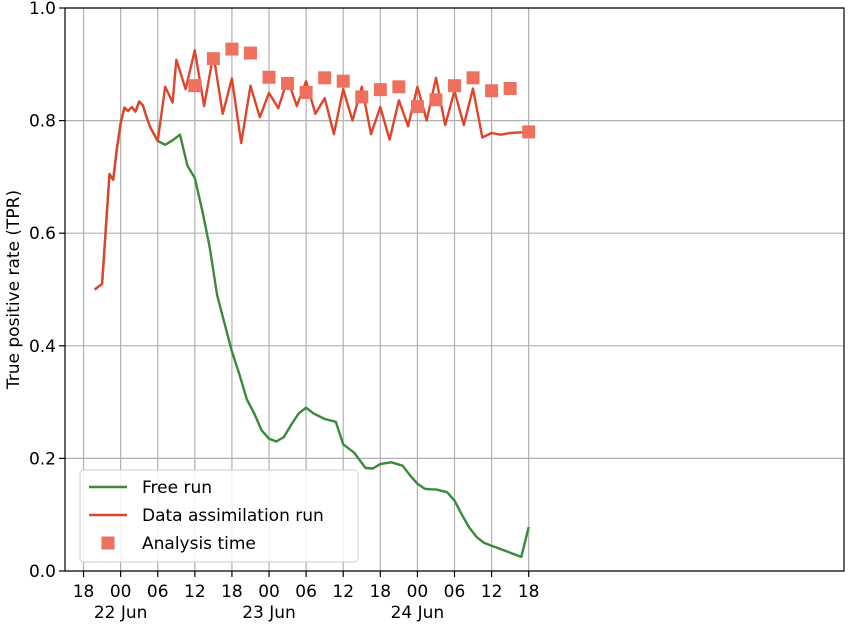 Image resolution: width=850 pixels, height=625 pixels. What do you see at coordinates (42, 459) in the screenshot?
I see `y-tick-label: 0.2` at bounding box center [42, 459].